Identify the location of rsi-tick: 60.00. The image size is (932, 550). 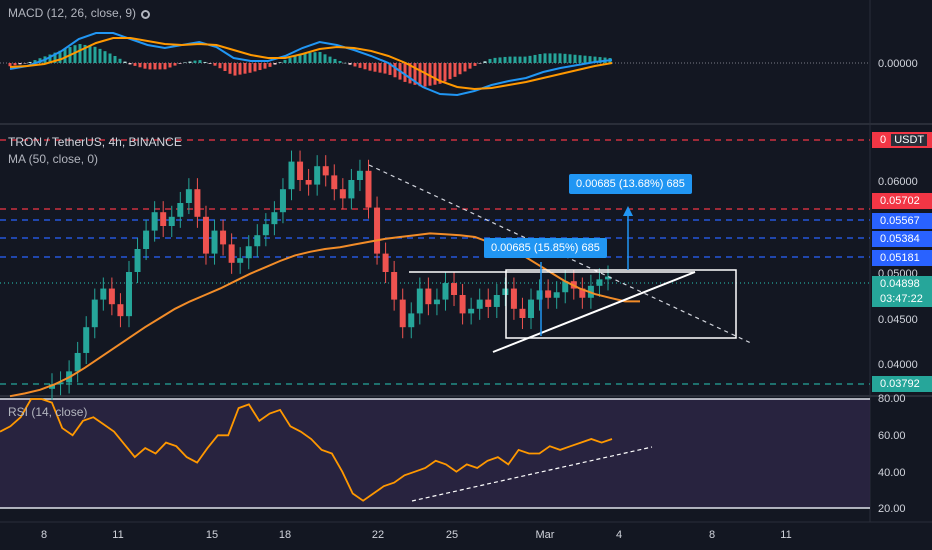
(892, 436).